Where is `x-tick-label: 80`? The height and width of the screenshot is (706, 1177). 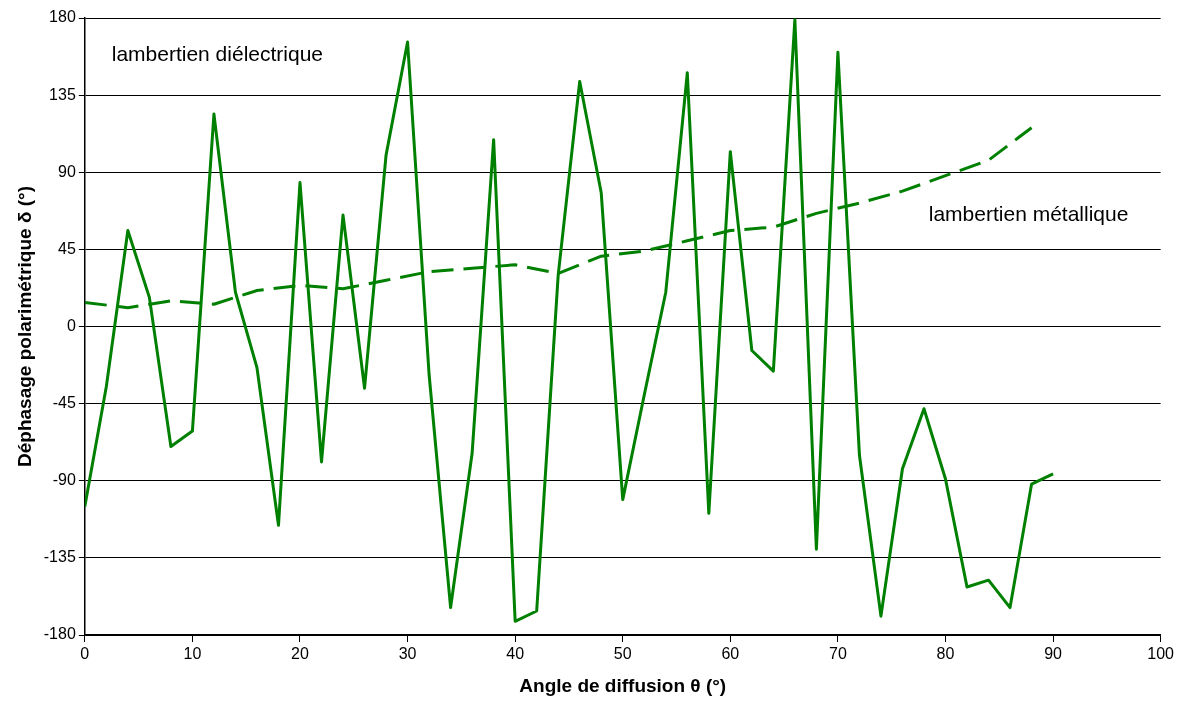 x-tick-label: 80 is located at coordinates (945, 654).